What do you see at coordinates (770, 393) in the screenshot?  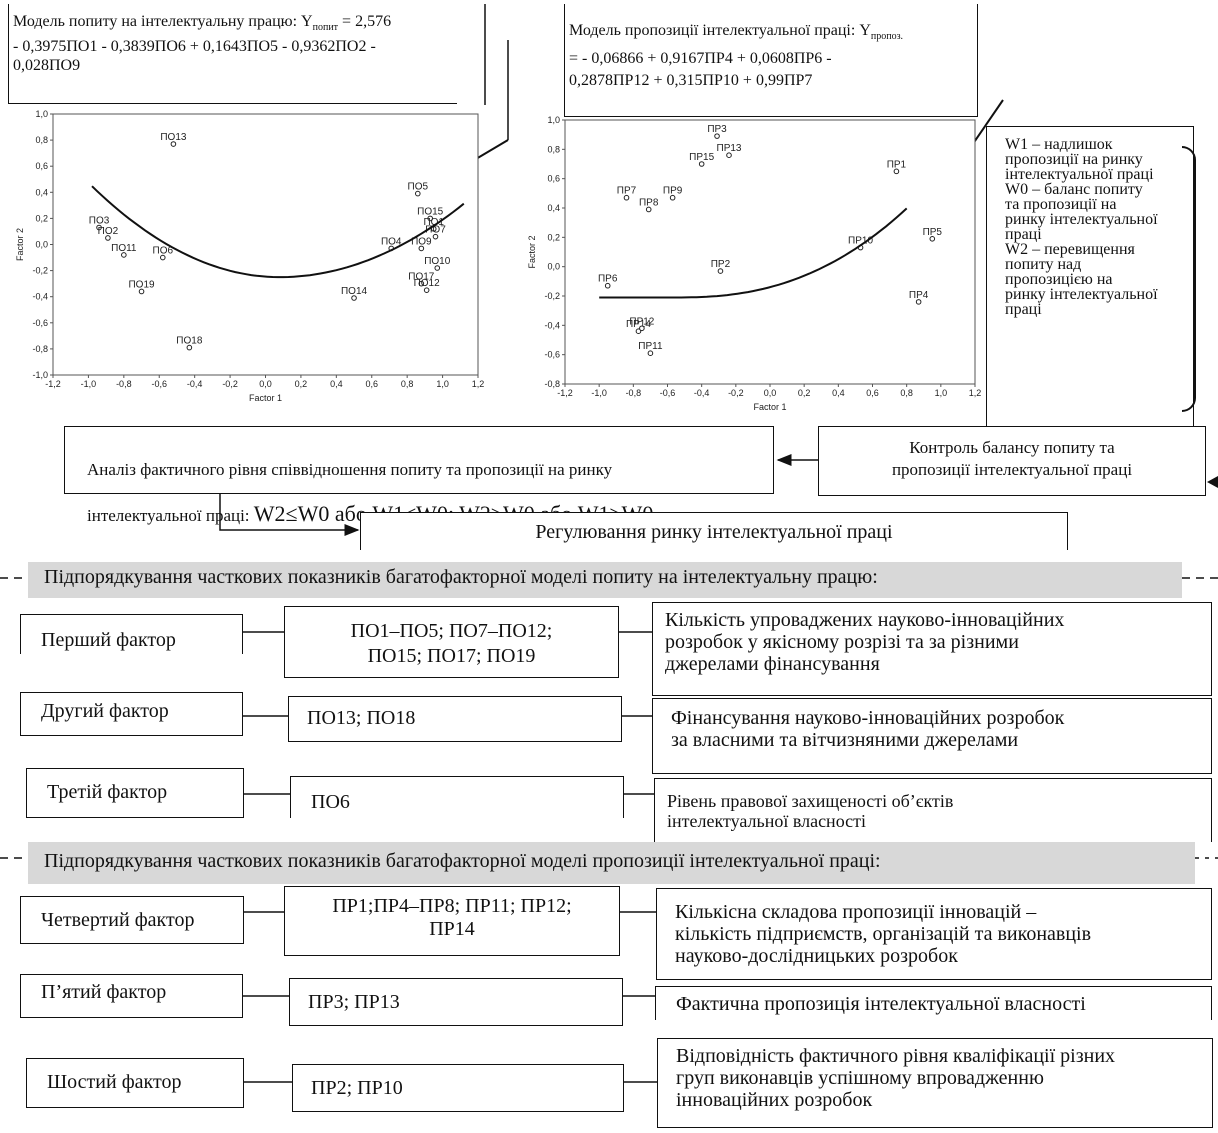 I see `x-tick-label: 0,0` at bounding box center [770, 393].